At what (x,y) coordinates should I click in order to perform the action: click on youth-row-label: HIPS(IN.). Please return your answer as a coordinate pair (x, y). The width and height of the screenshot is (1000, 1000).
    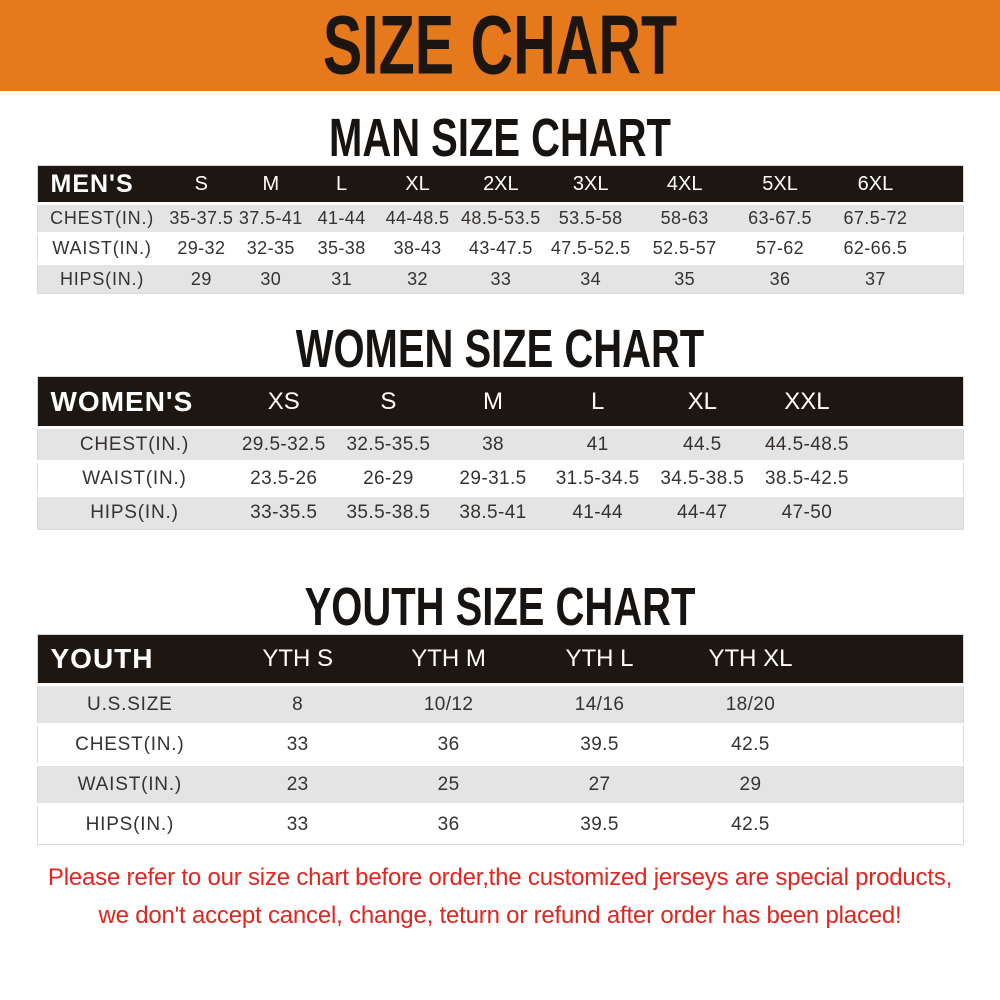
    Looking at the image, I should click on (130, 824).